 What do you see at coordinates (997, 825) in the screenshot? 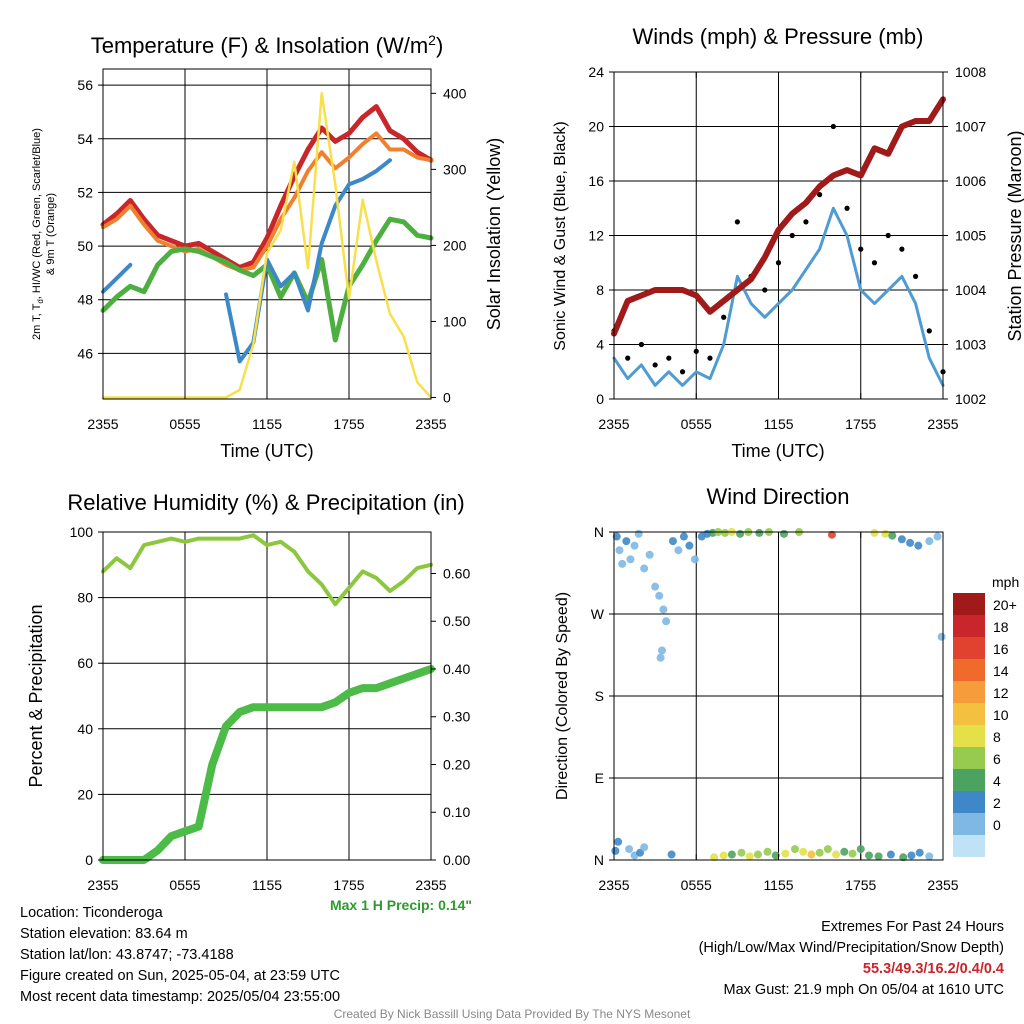
I see `colorbar-label: 0` at bounding box center [997, 825].